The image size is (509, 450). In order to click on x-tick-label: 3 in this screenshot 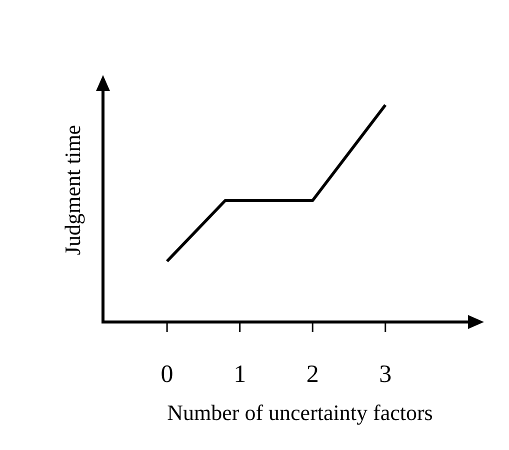, I will do `click(385, 374)`.